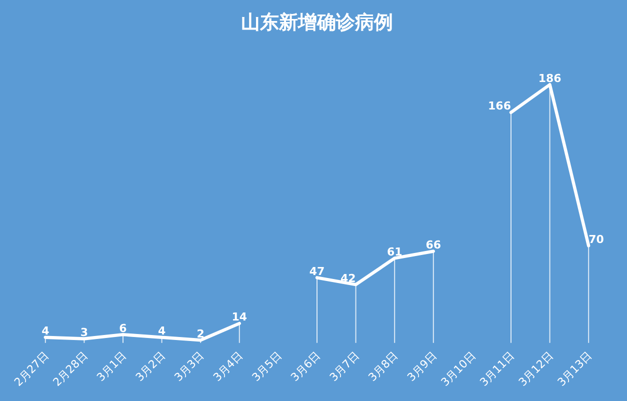  Describe the element at coordinates (575, 369) in the screenshot. I see `x-tick-label: 3月13日` at that location.